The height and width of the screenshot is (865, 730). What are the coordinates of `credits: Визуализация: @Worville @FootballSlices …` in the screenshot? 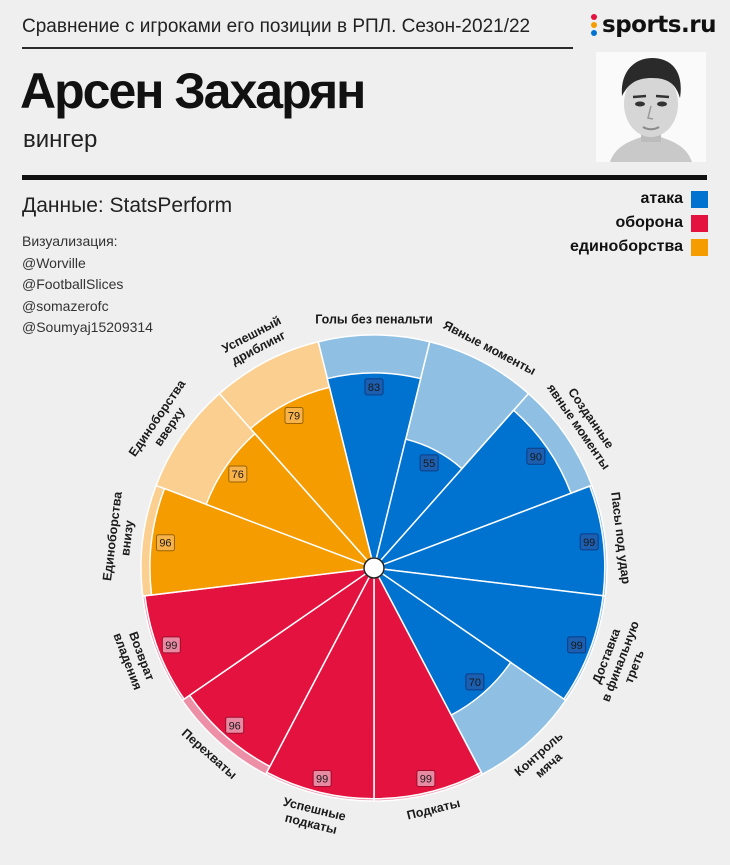 It's located at (87, 285).